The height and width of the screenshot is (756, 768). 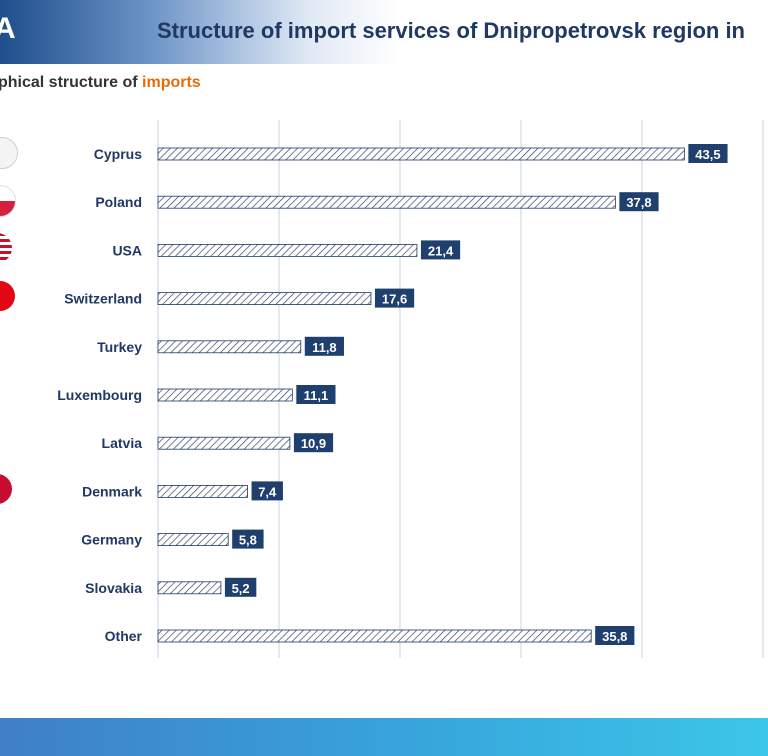 I want to click on category-label: Turkey, so click(x=119, y=347).